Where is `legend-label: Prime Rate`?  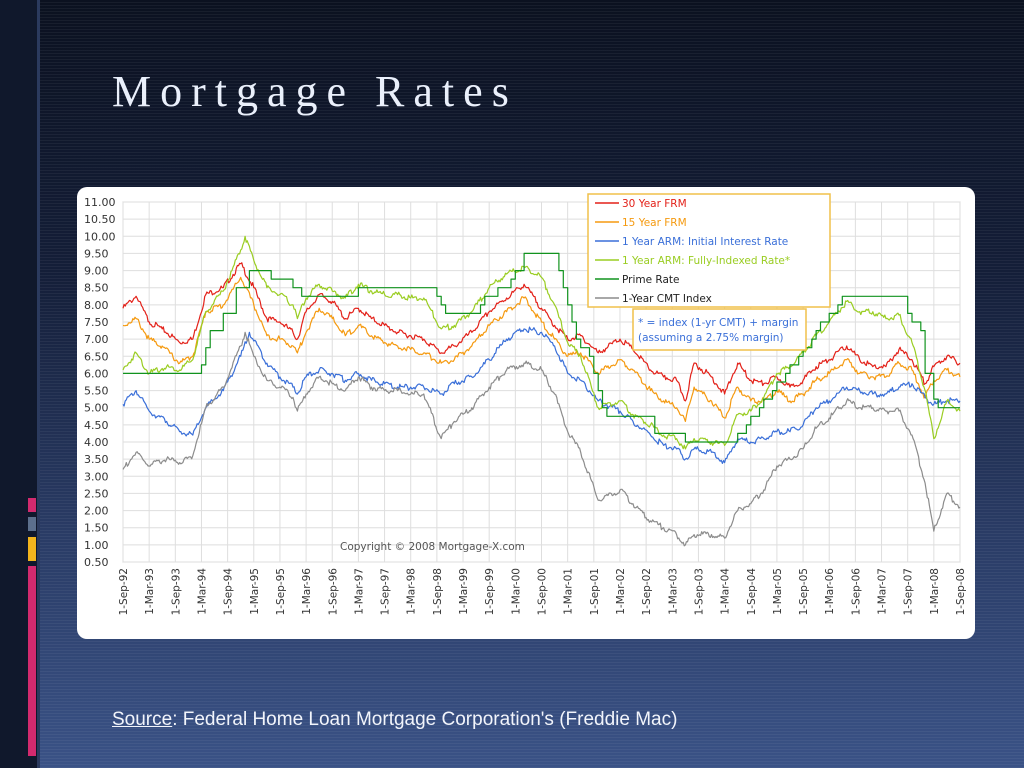
legend-label: Prime Rate is located at coordinates (650, 280).